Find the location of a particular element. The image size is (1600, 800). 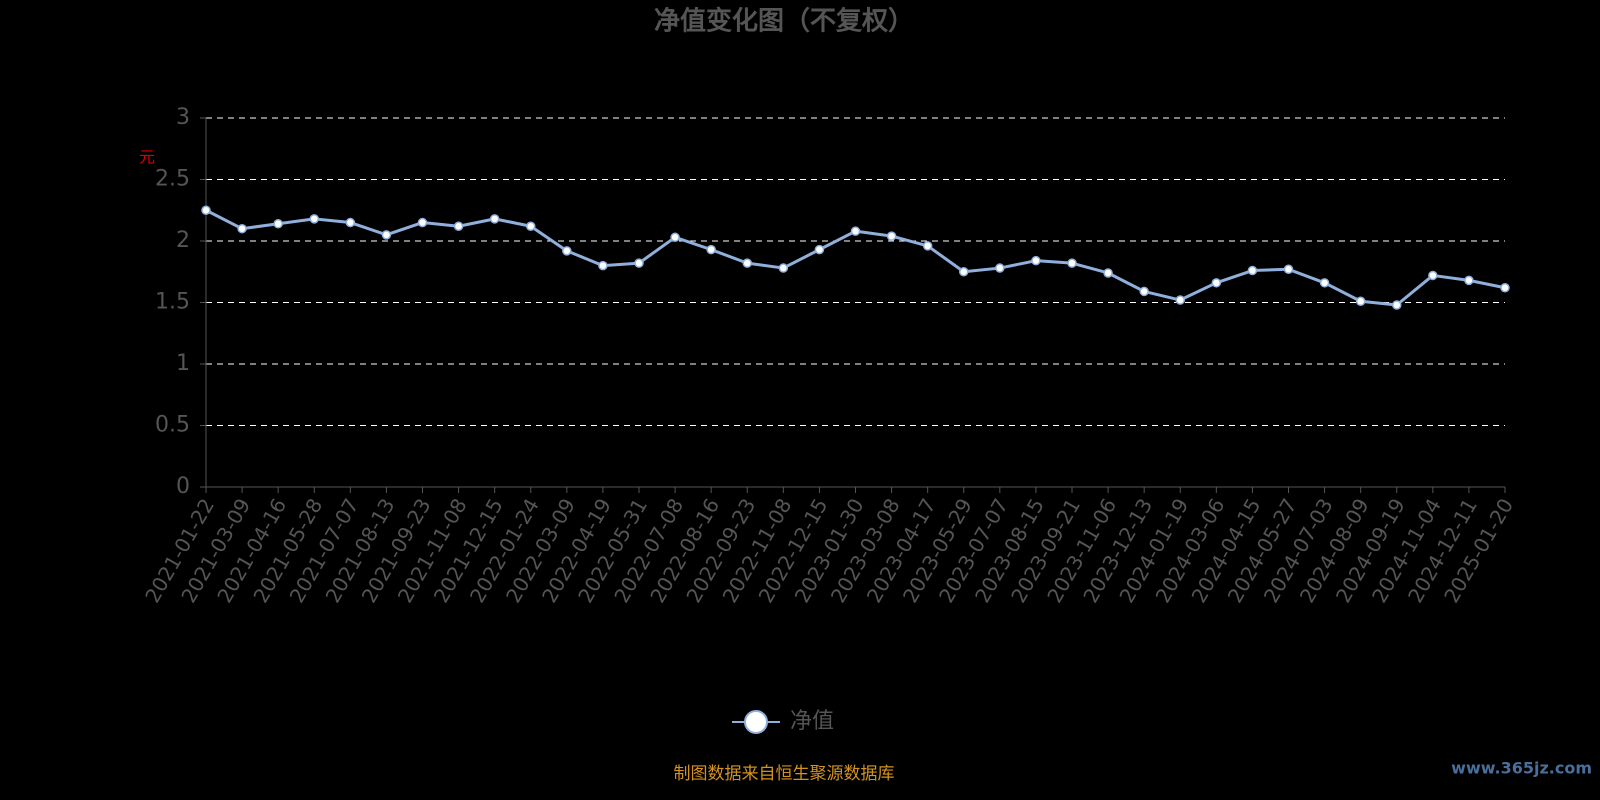

y-tick-label: 0.5 is located at coordinates (172, 425).